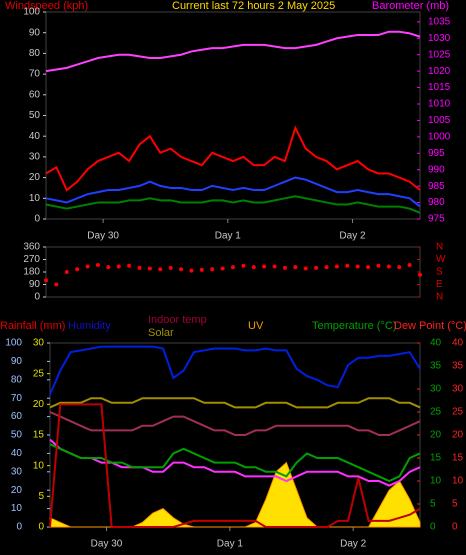 The image size is (466, 555). What do you see at coordinates (436, 219) in the screenshot?
I see `y-tick-label: 975` at bounding box center [436, 219].